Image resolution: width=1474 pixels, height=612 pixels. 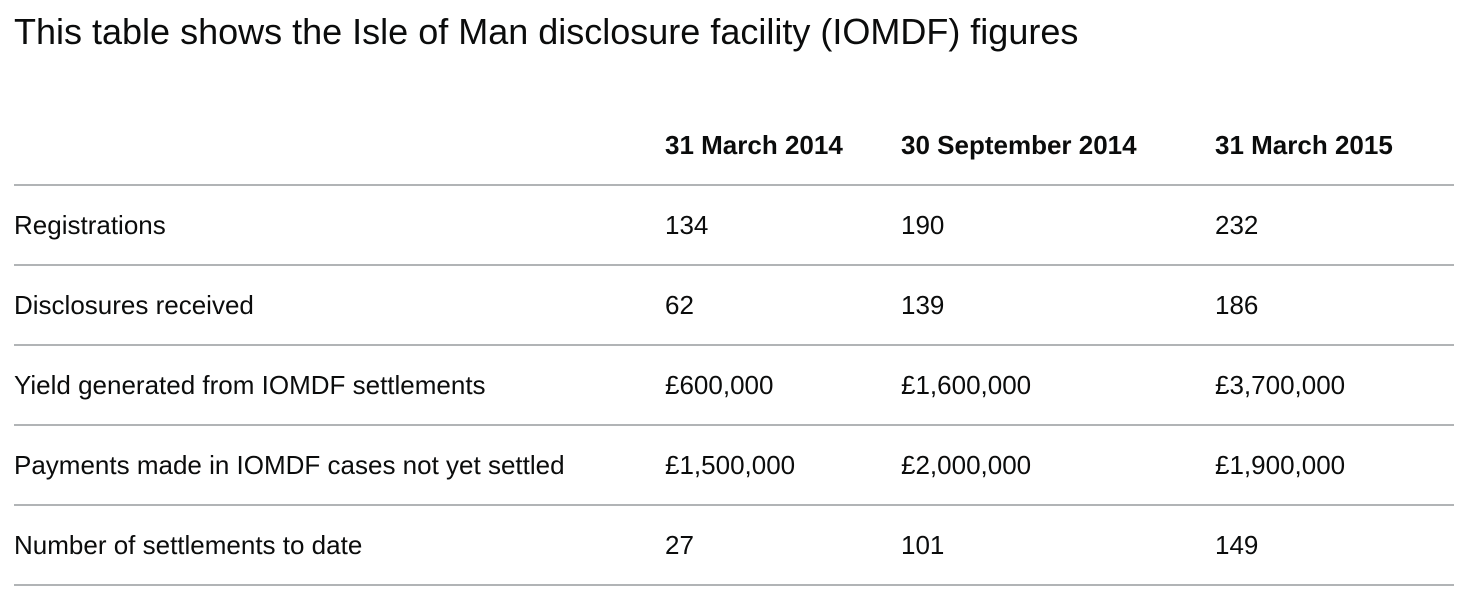 I want to click on table-cell: 149, so click(x=1334, y=545).